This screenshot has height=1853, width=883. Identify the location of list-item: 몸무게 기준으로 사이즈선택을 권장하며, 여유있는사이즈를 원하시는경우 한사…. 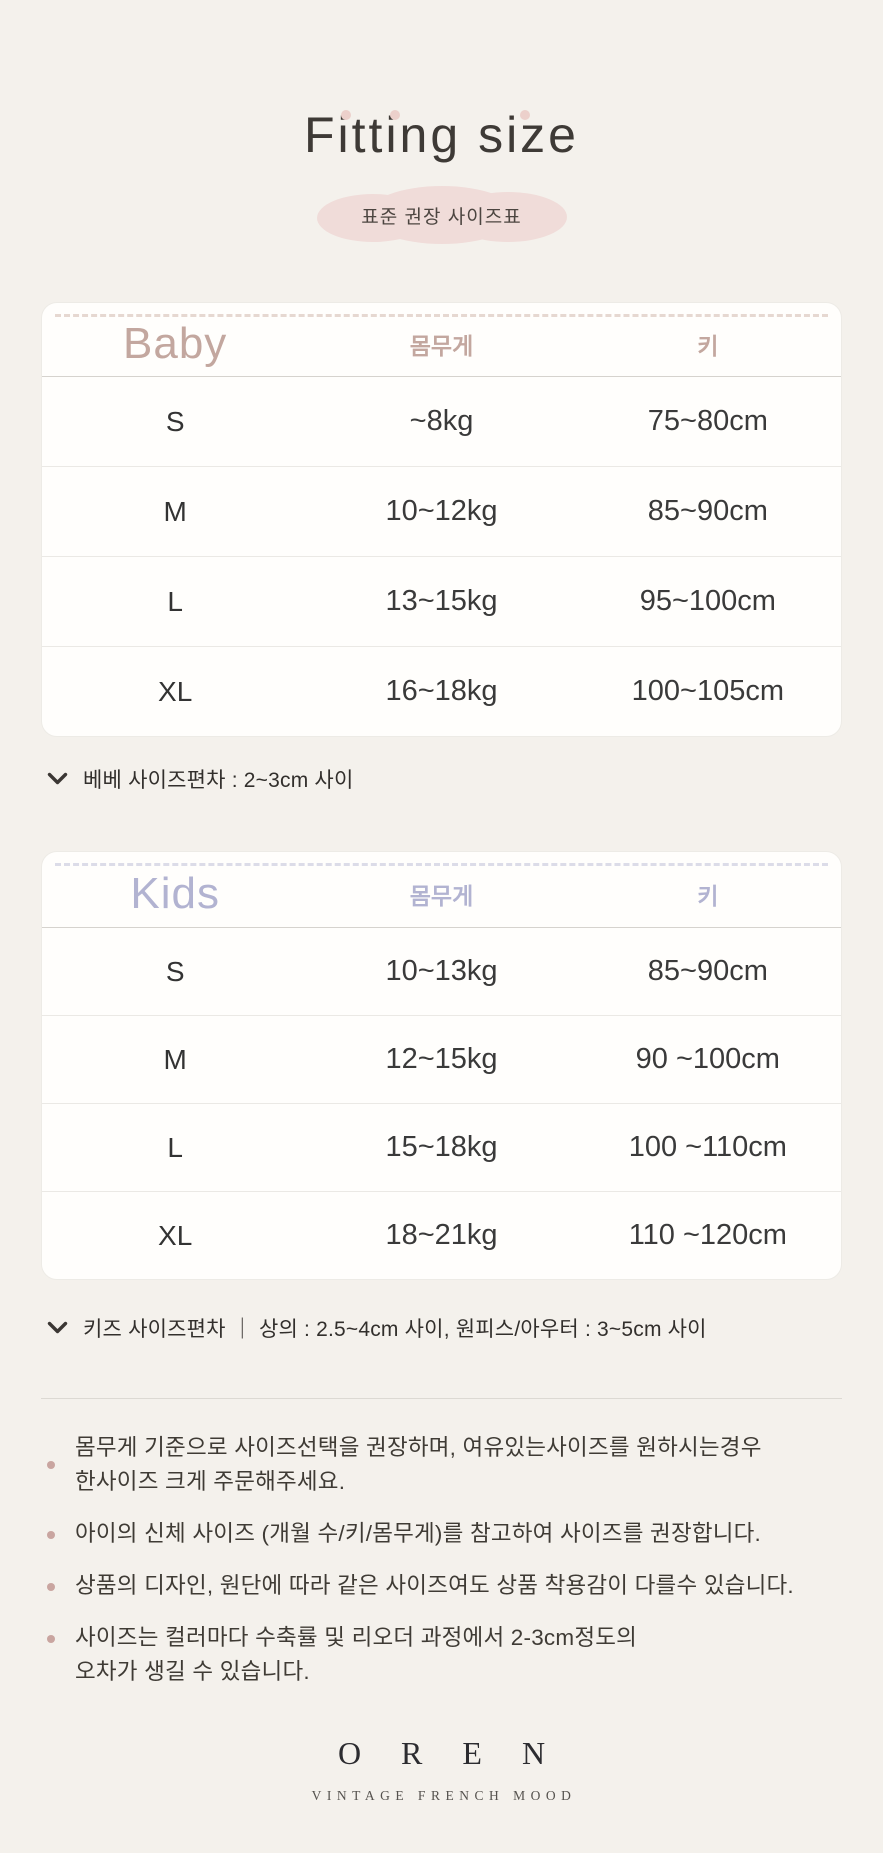
(443, 1465).